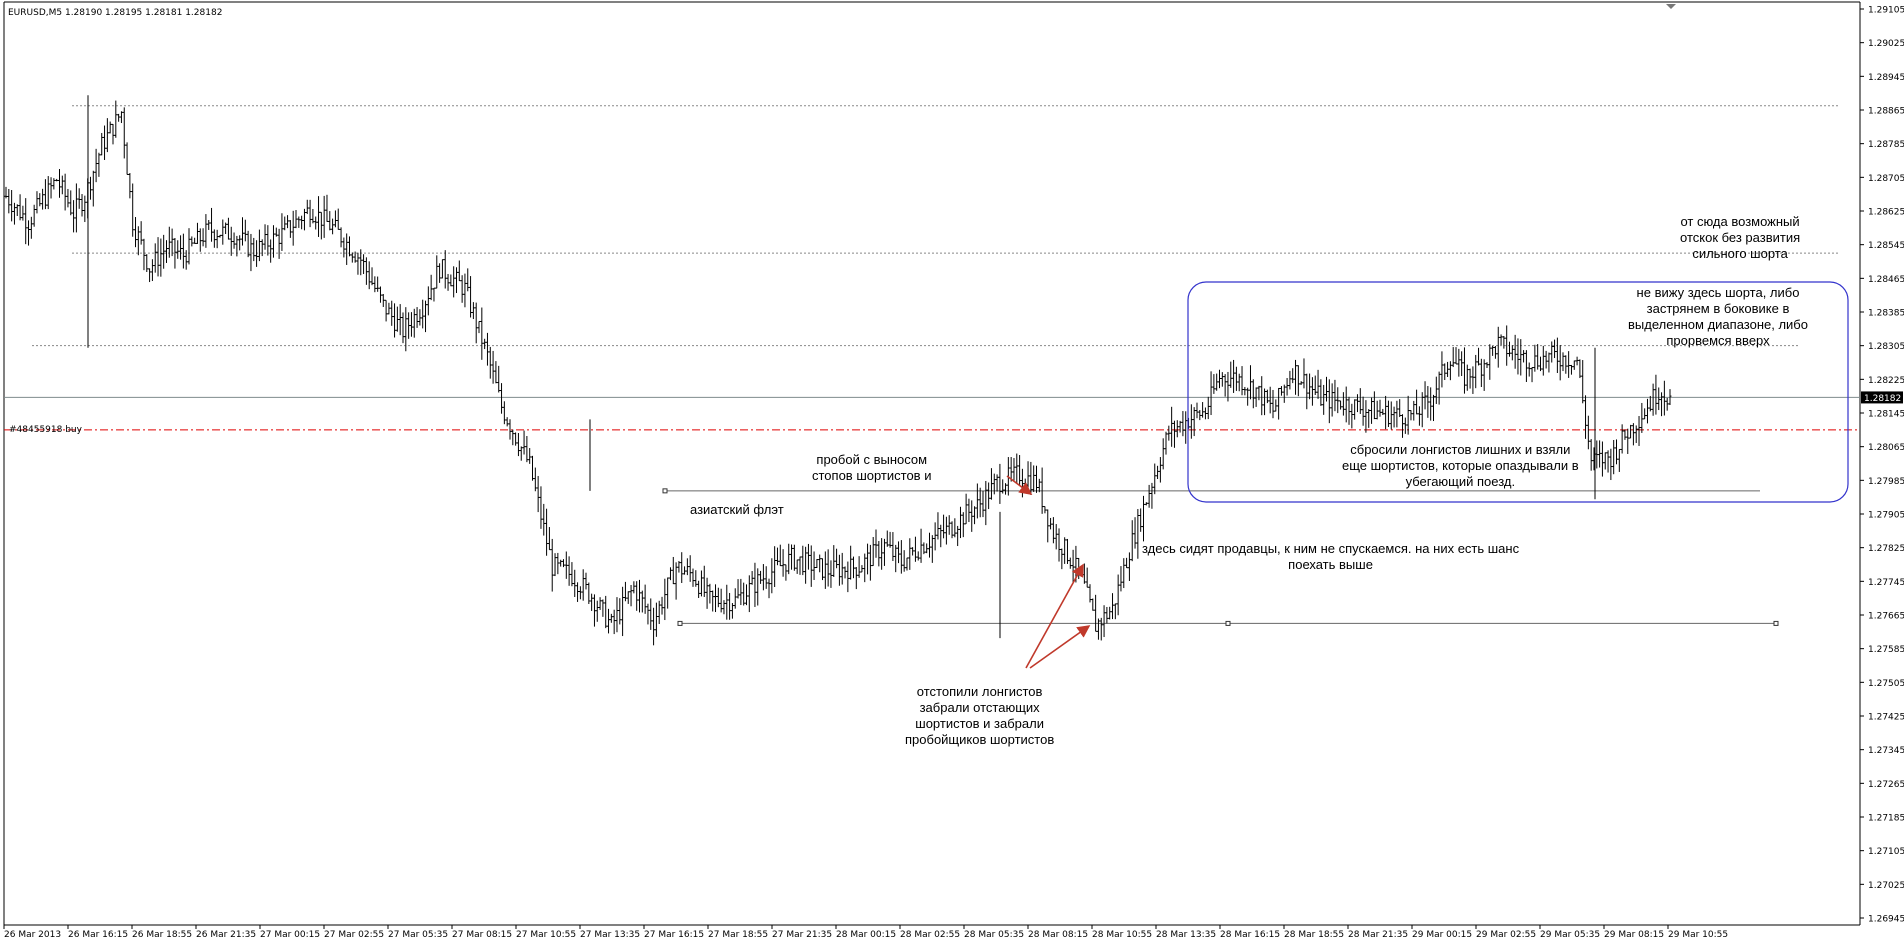  Describe the element at coordinates (1886, 650) in the screenshot. I see `y-tick-label: 1.27585` at that location.